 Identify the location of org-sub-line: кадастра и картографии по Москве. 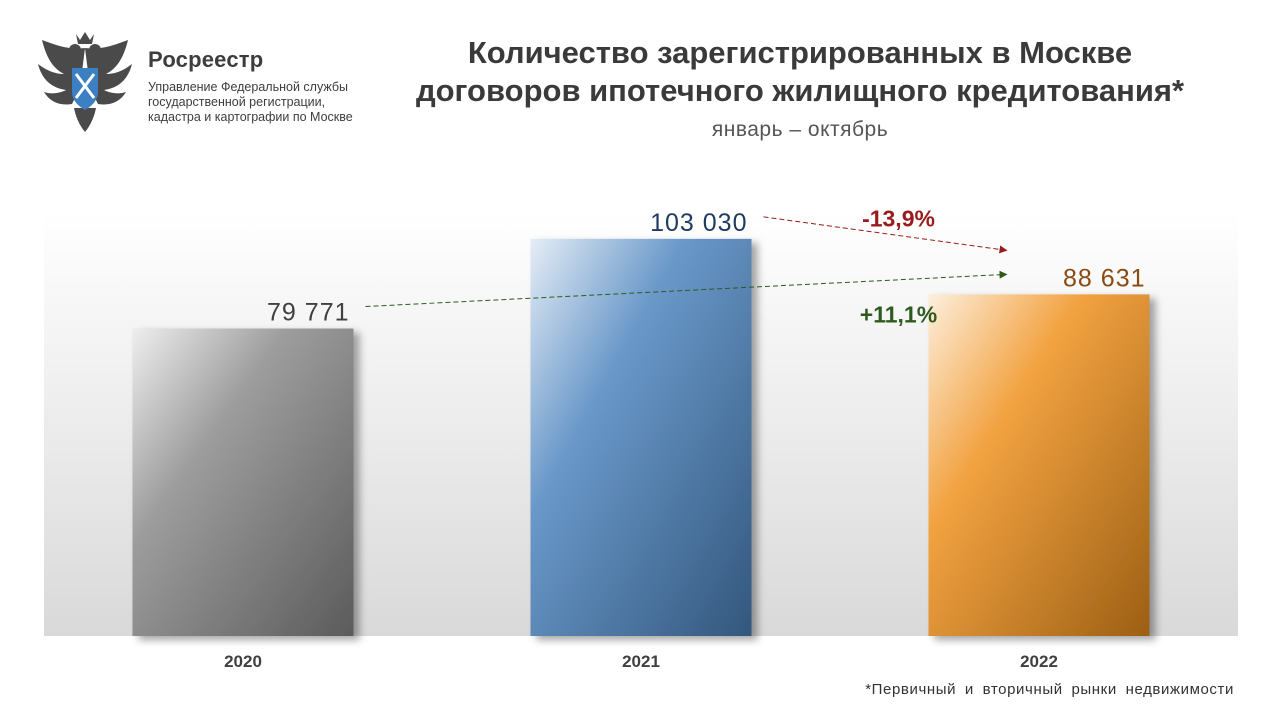
(250, 117).